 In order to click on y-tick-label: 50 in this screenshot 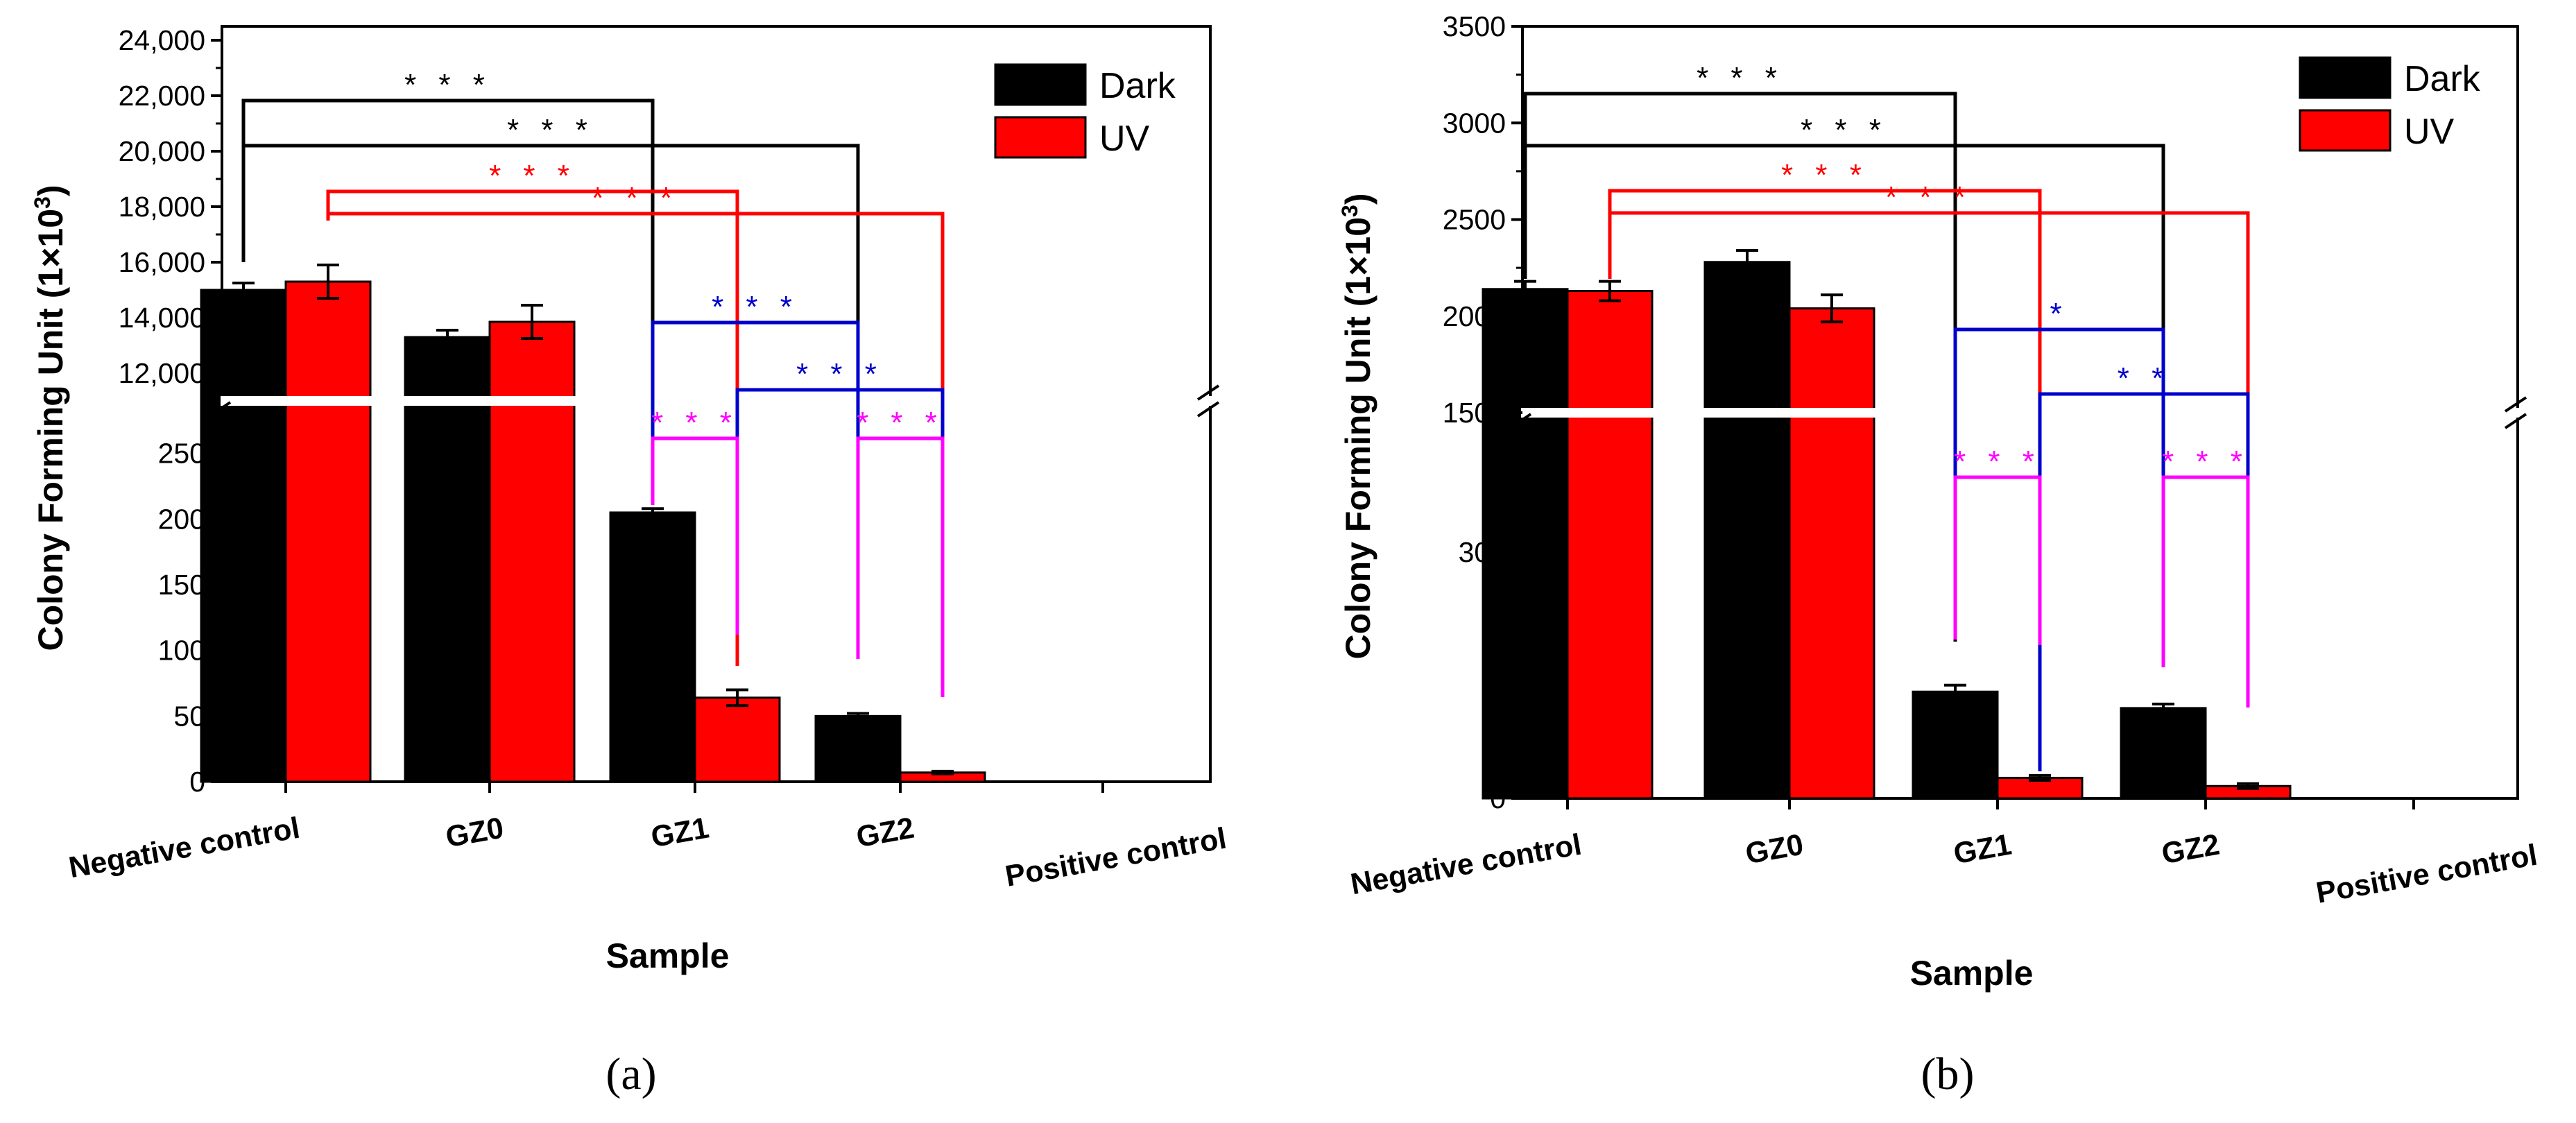, I will do `click(189, 716)`.